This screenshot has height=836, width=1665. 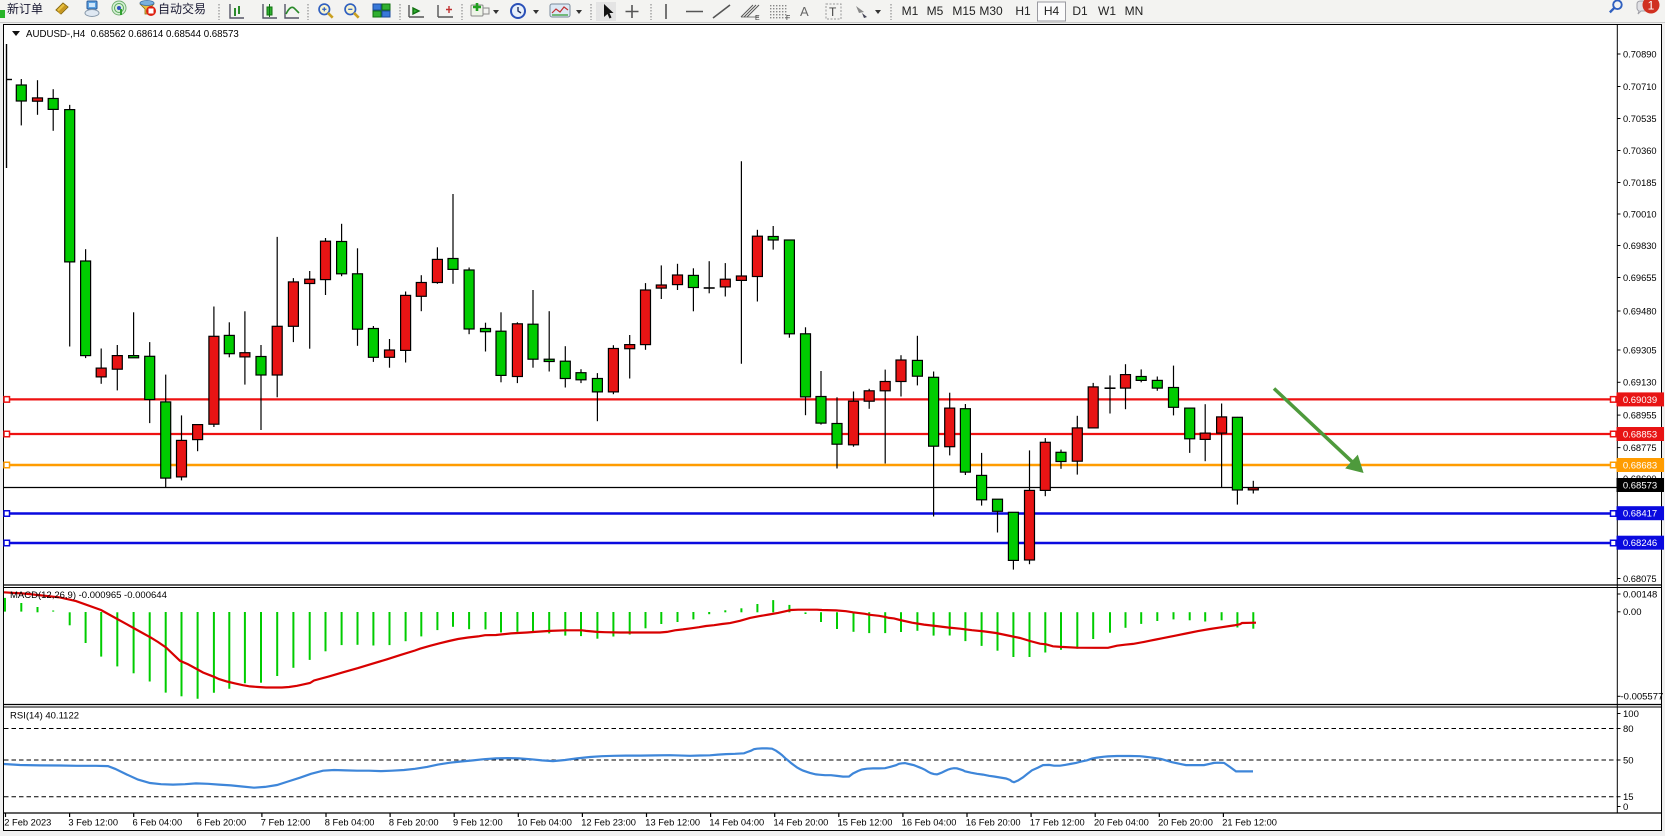 What do you see at coordinates (1640, 543) in the screenshot?
I see `svg-text: 0.68246` at bounding box center [1640, 543].